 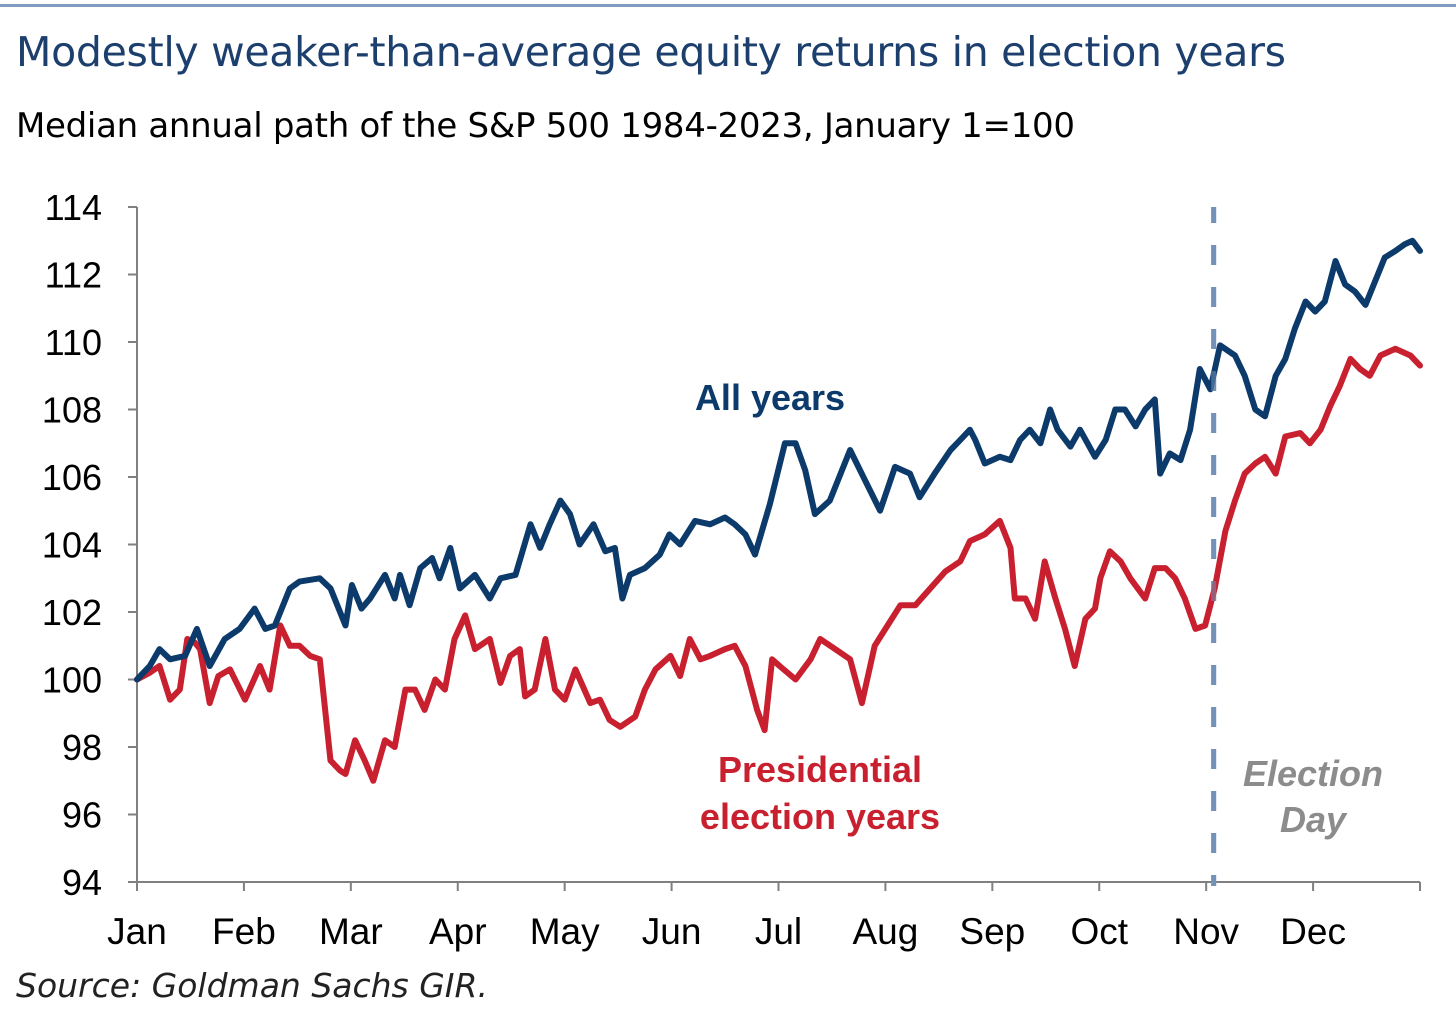 What do you see at coordinates (72, 477) in the screenshot?
I see `y-tick-label: 106` at bounding box center [72, 477].